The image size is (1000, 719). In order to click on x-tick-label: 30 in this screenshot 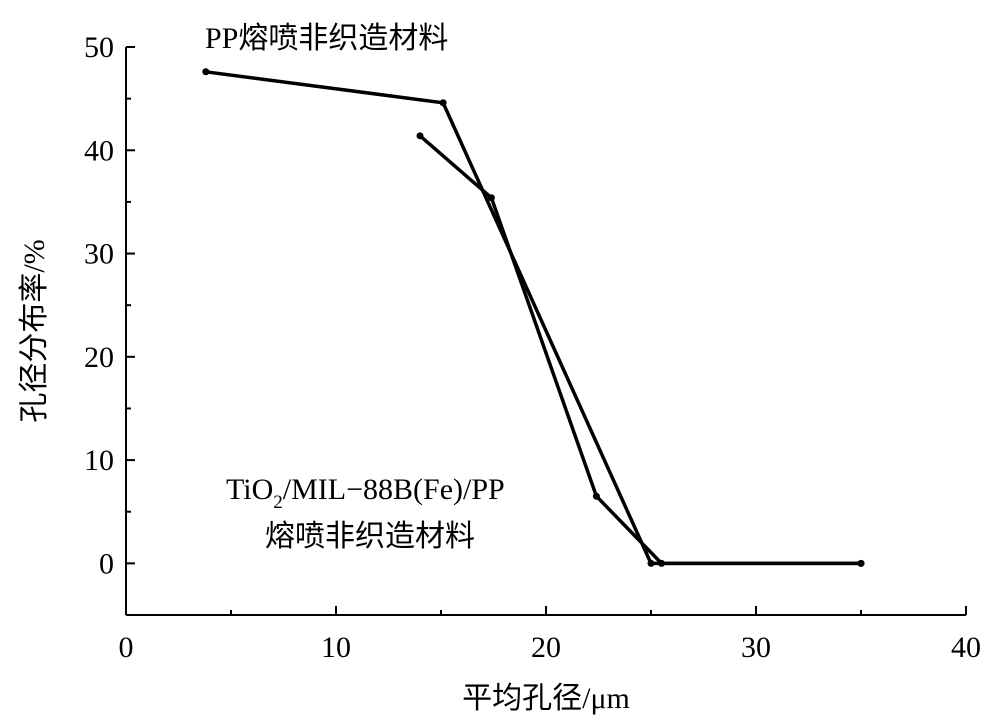, I will do `click(756, 647)`.